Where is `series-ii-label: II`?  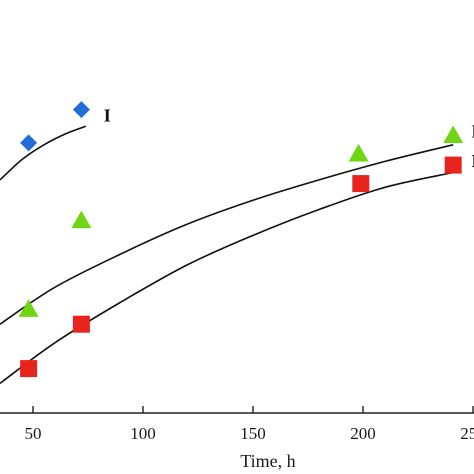
series-ii-label: II is located at coordinates (472, 132).